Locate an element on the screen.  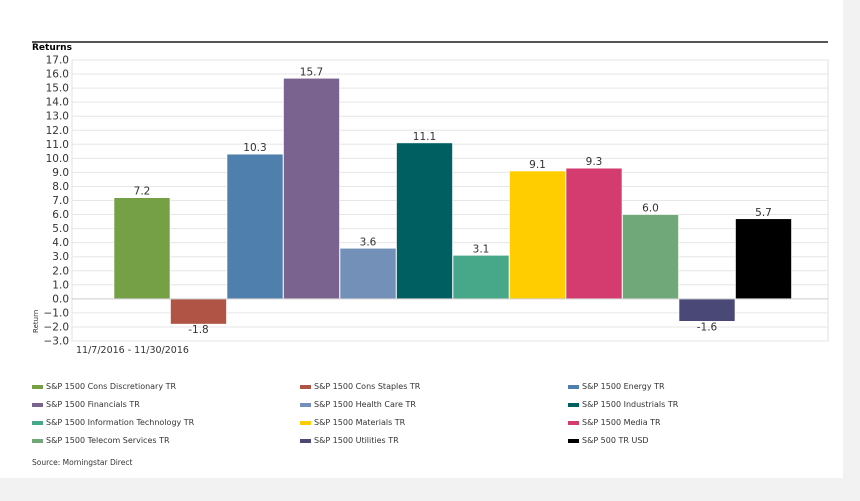
legend-item: S&P 1500 Energy TR is located at coordinates (616, 386).